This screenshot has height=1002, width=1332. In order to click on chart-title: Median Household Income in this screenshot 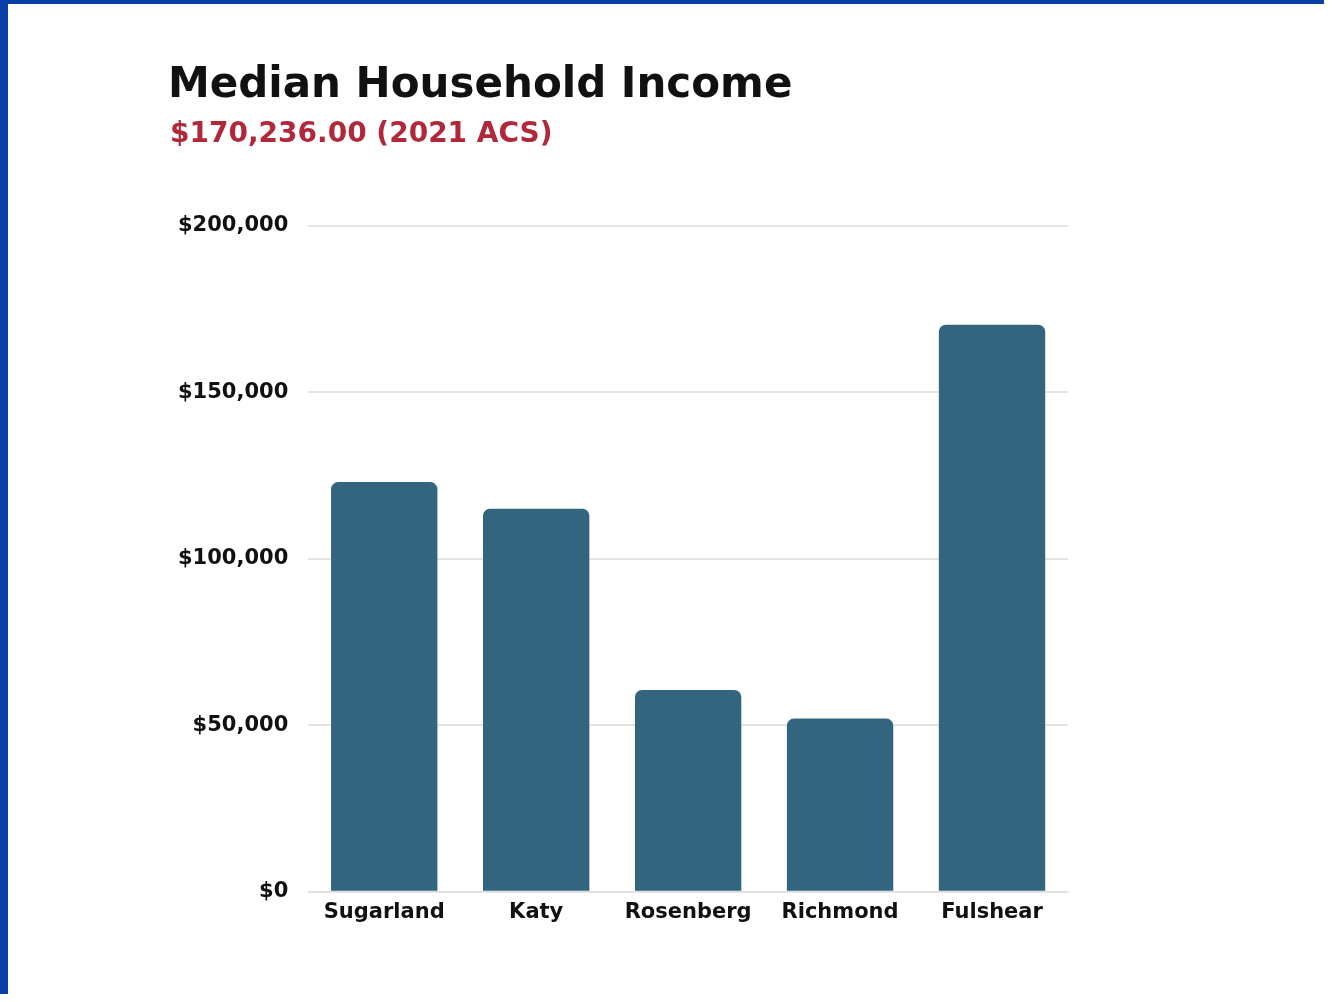, I will do `click(480, 82)`.